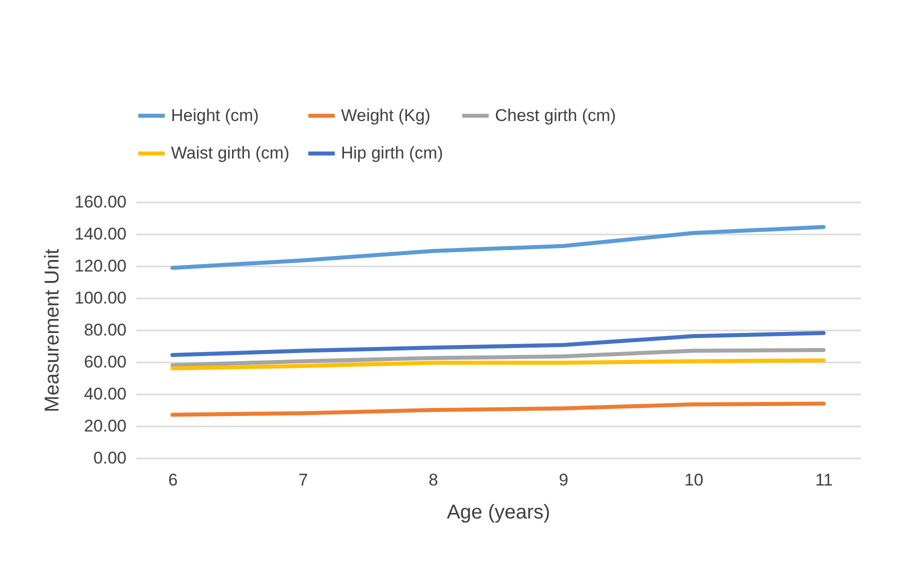 This screenshot has width=908, height=579. What do you see at coordinates (105, 362) in the screenshot?
I see `y-tick-label: 60.00` at bounding box center [105, 362].